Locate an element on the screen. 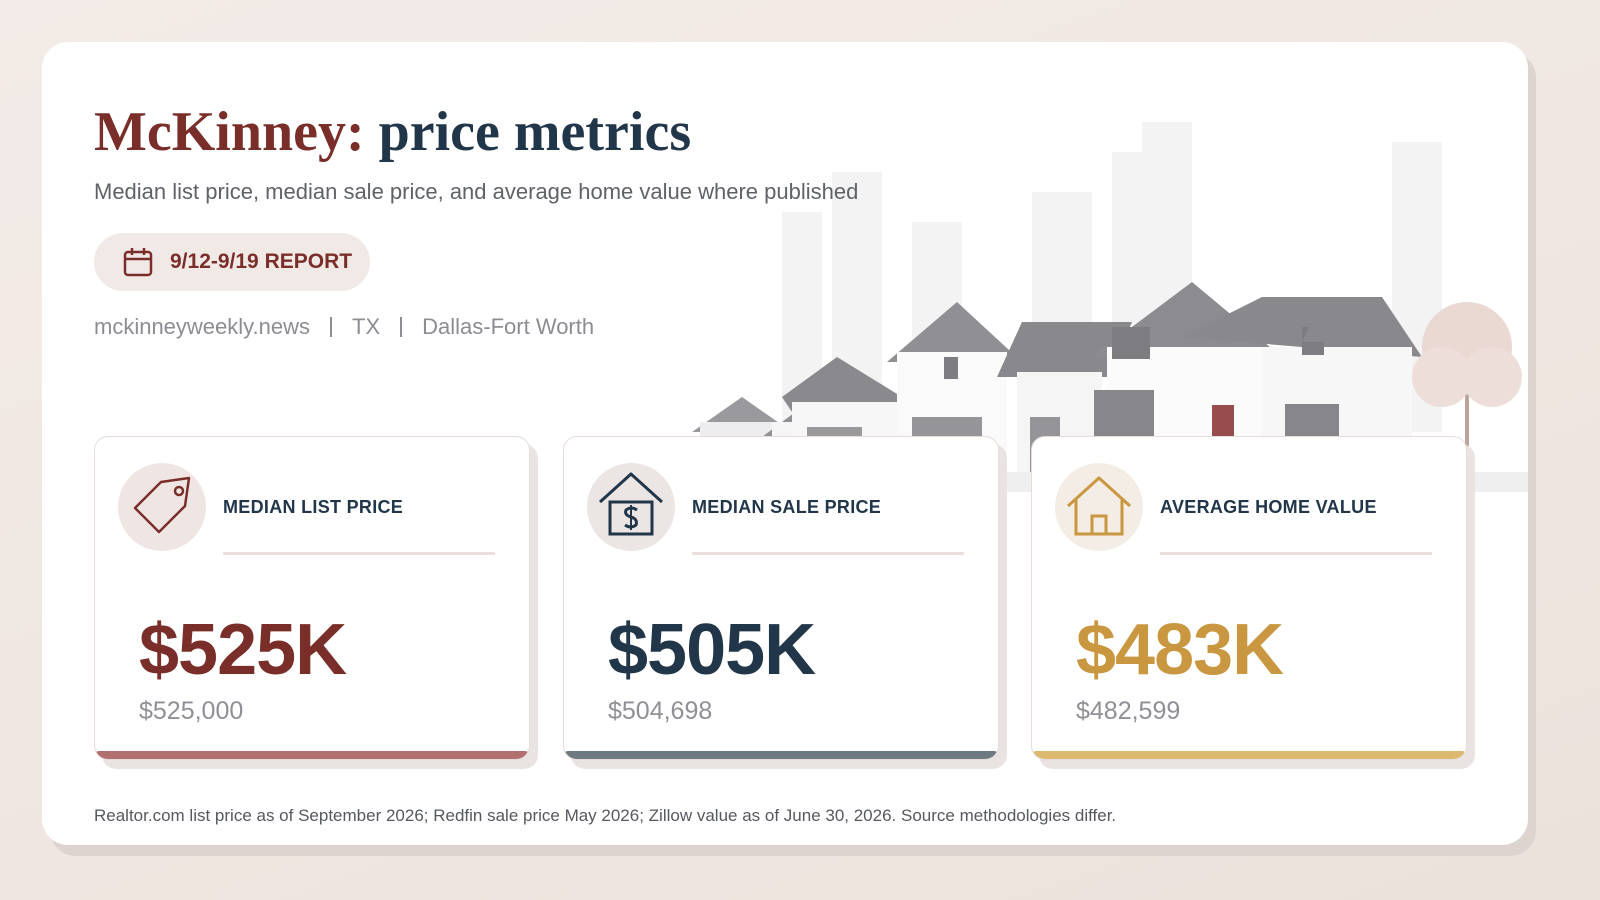 This screenshot has width=1600, height=900. meta-state: TX is located at coordinates (366, 326).